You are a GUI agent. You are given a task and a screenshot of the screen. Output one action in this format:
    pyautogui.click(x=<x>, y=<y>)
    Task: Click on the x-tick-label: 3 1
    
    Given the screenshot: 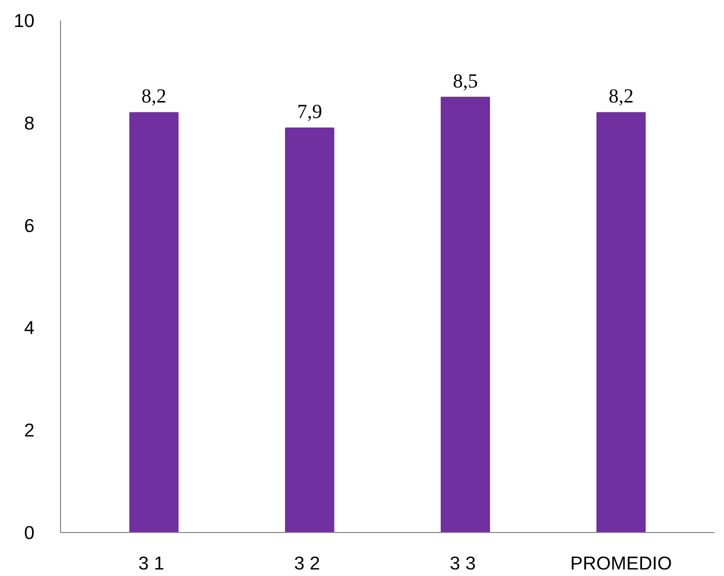 What is the action you would take?
    pyautogui.click(x=151, y=563)
    